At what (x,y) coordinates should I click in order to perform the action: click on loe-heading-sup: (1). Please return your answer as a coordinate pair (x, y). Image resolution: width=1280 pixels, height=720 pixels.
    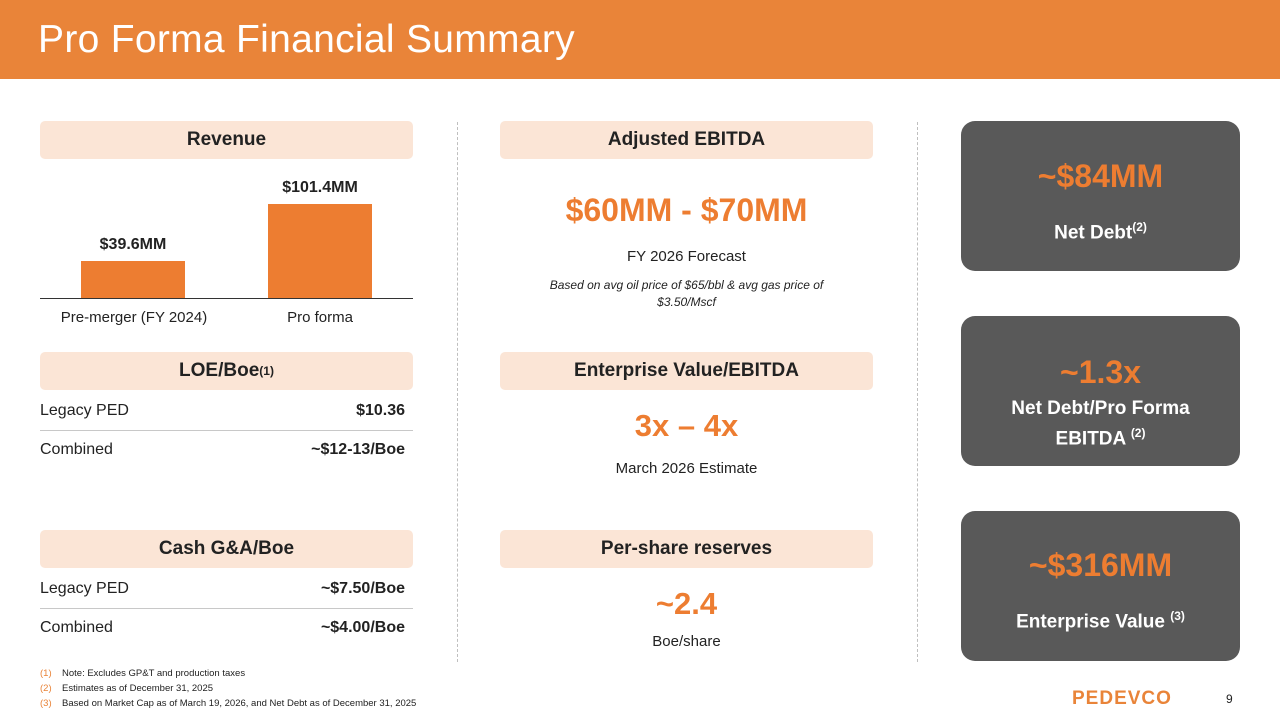
    Looking at the image, I should click on (266, 371).